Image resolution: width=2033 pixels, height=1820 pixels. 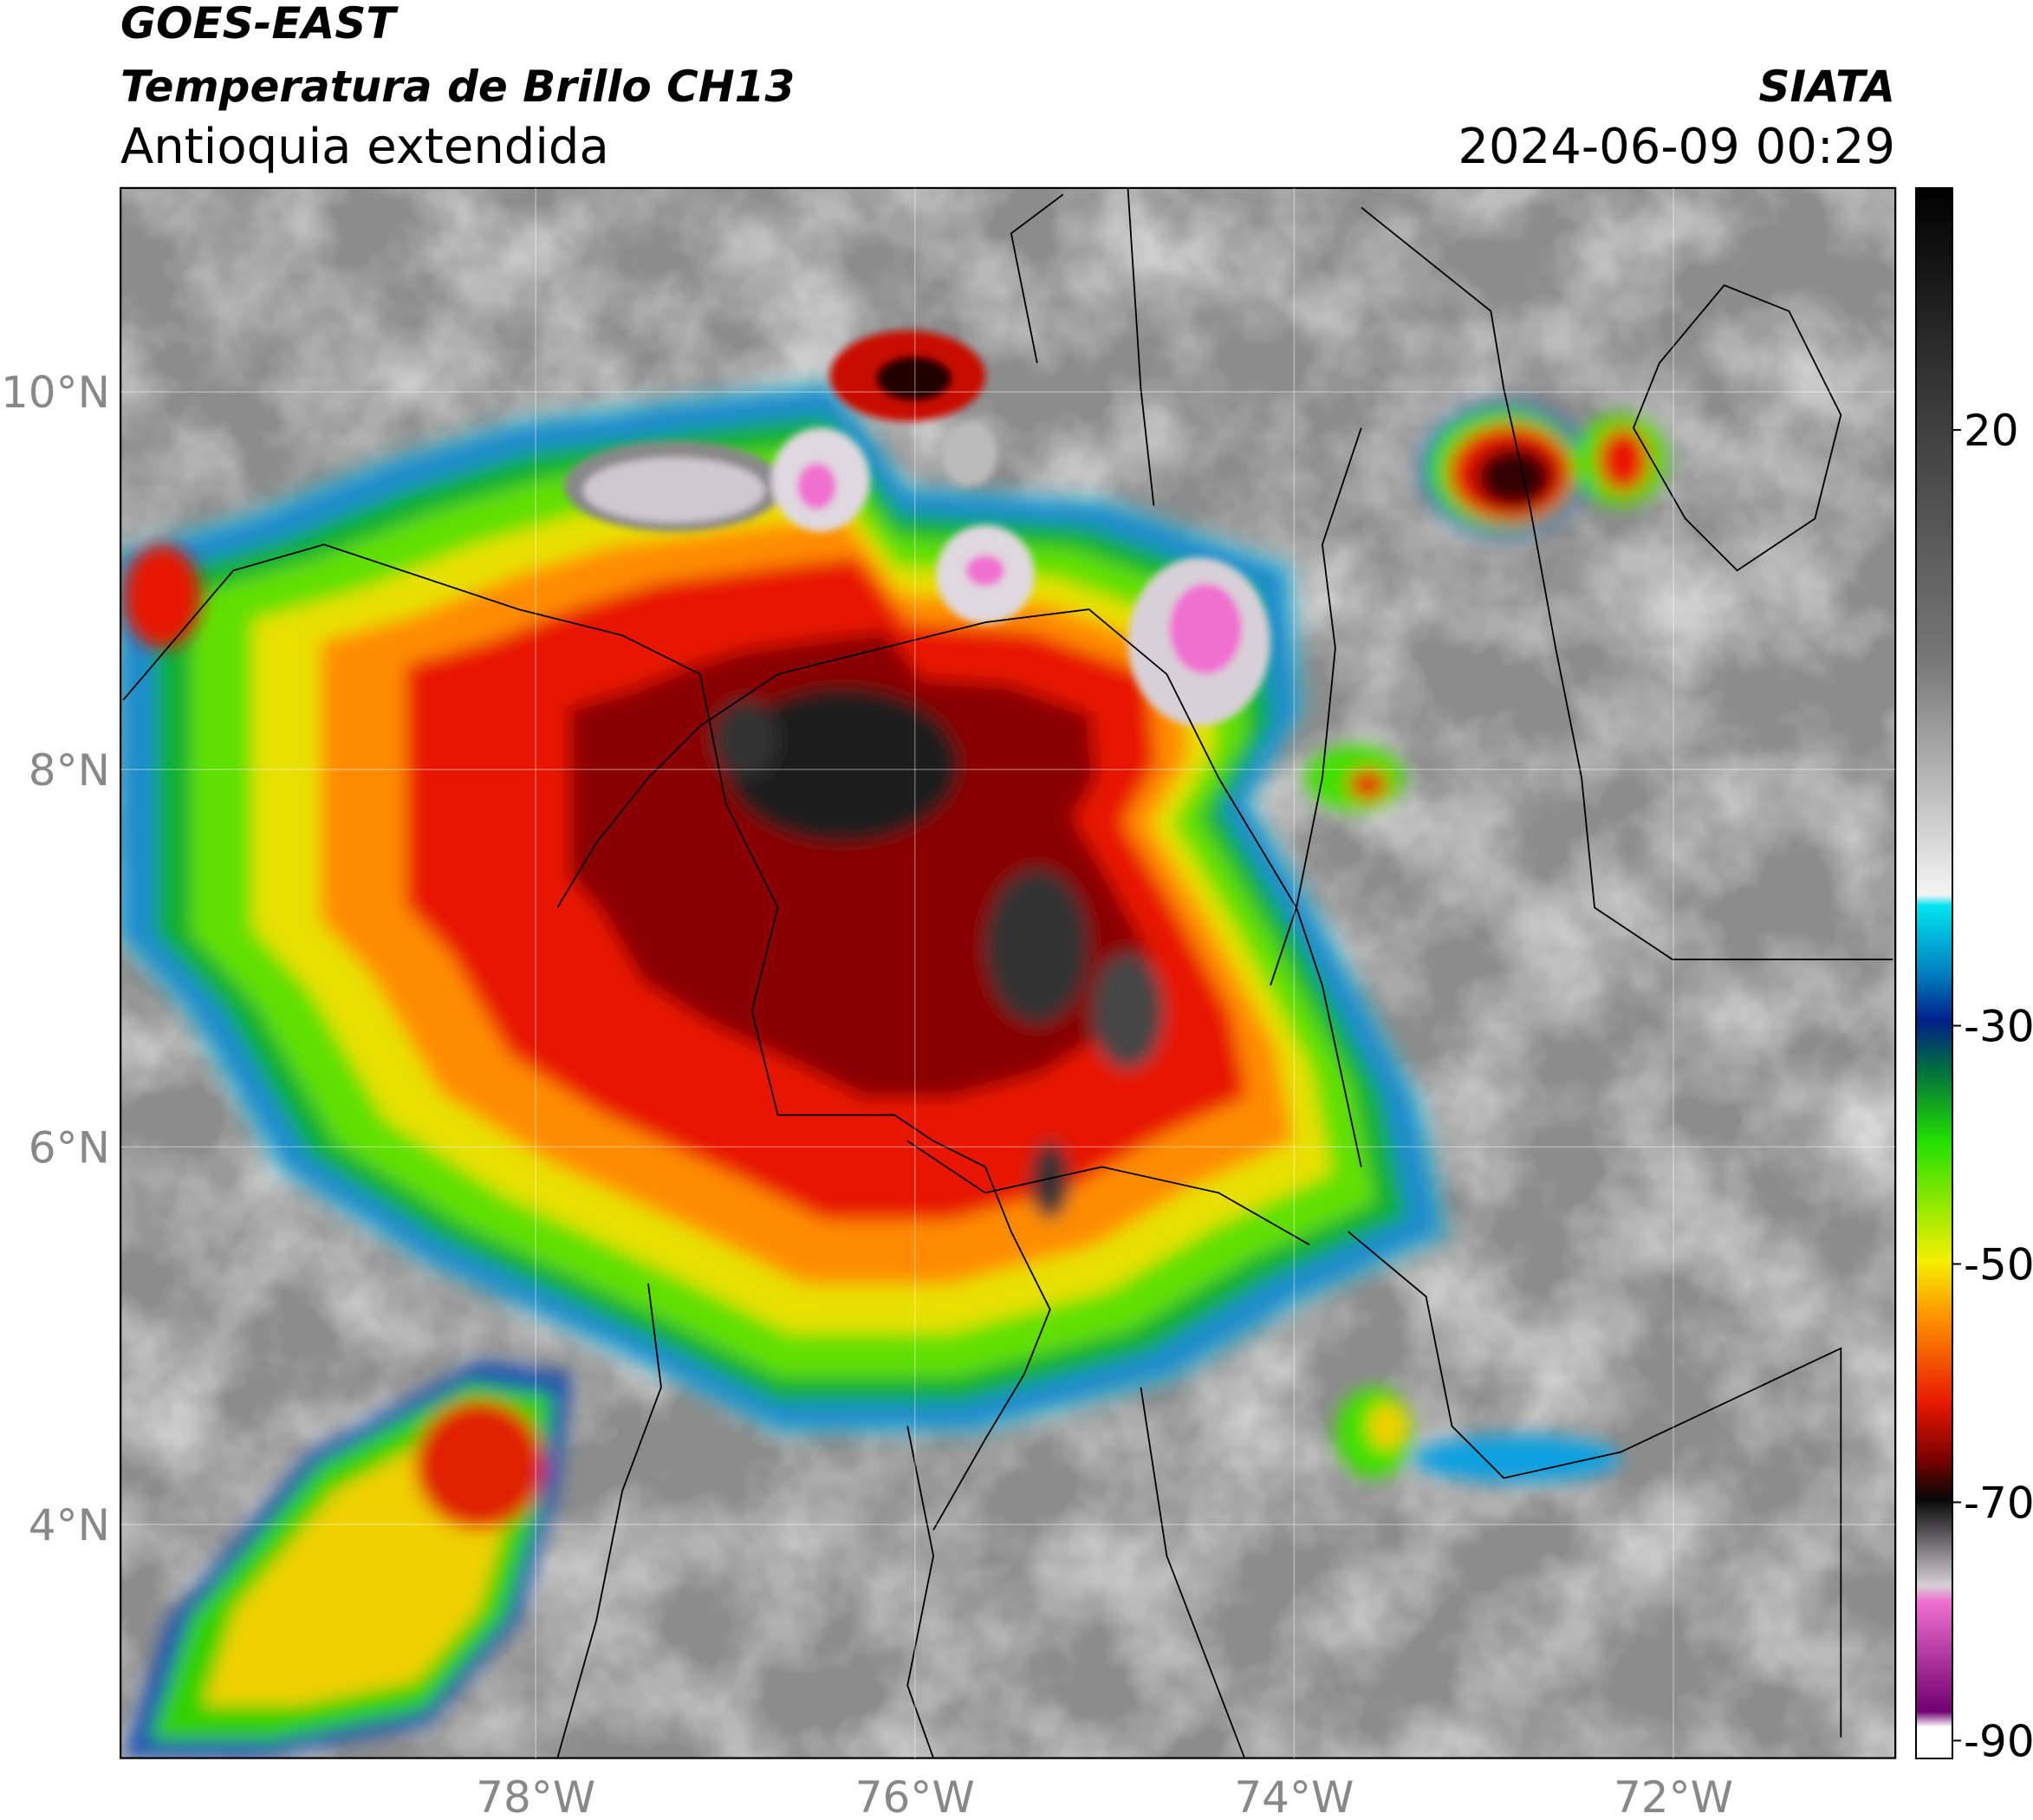 What do you see at coordinates (1998, 1264) in the screenshot?
I see `colorbar-tick-label: -50` at bounding box center [1998, 1264].